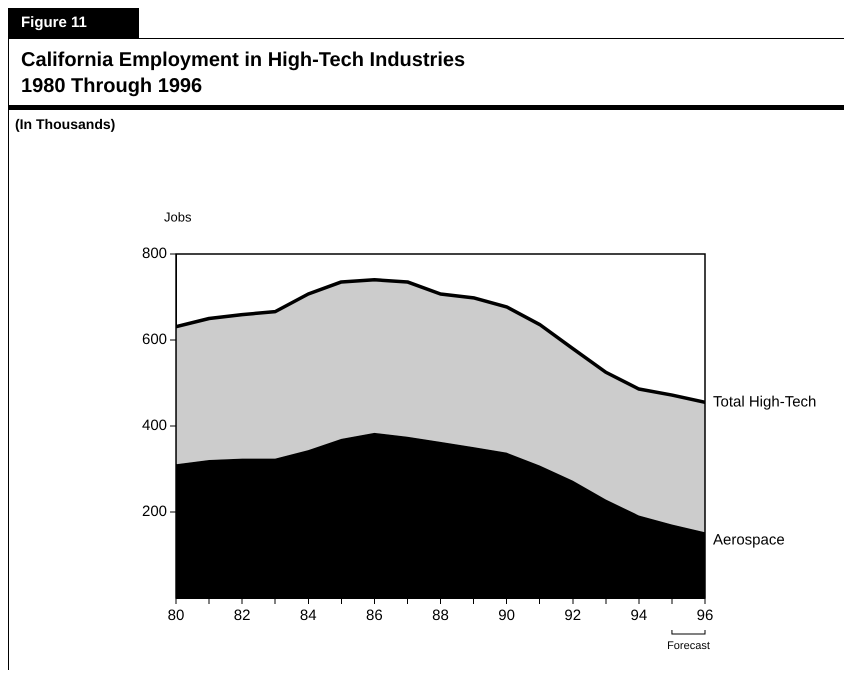  Describe the element at coordinates (155, 339) in the screenshot. I see `y-tick-label: 600` at that location.